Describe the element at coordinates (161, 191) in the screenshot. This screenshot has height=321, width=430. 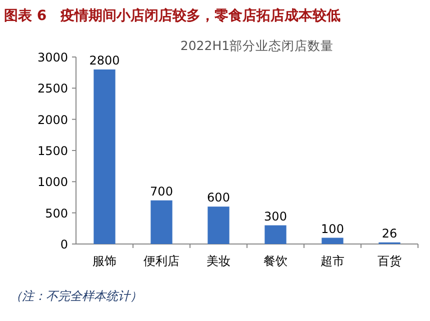
I see `data-label: 700` at that location.